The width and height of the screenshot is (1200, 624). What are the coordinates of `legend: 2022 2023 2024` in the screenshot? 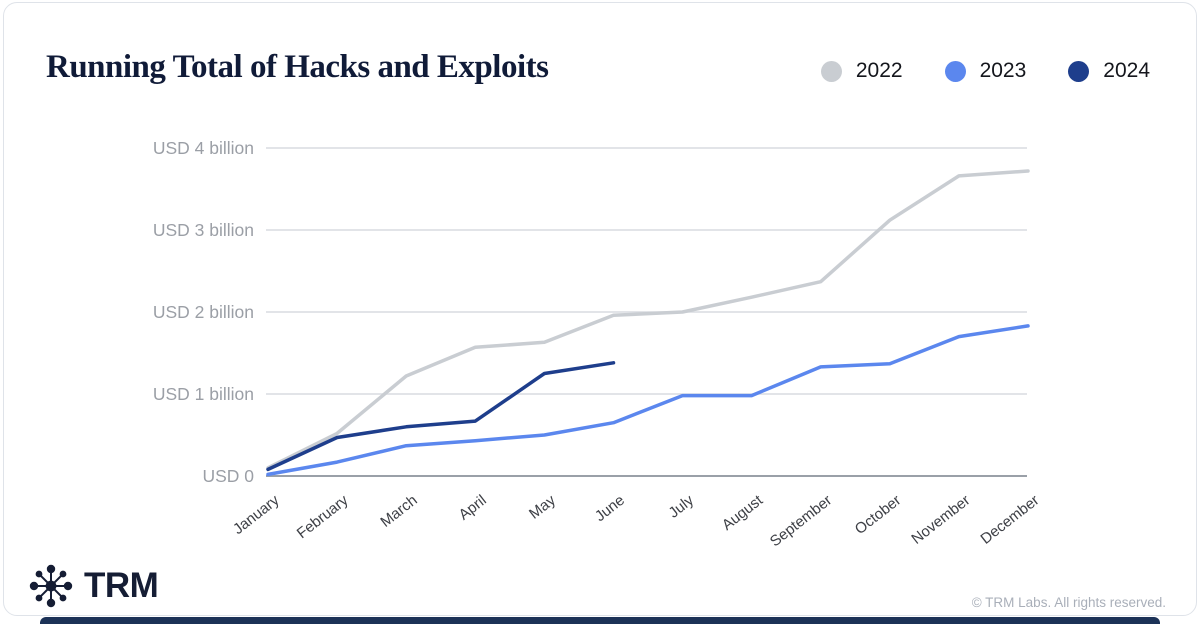 It's located at (985, 71).